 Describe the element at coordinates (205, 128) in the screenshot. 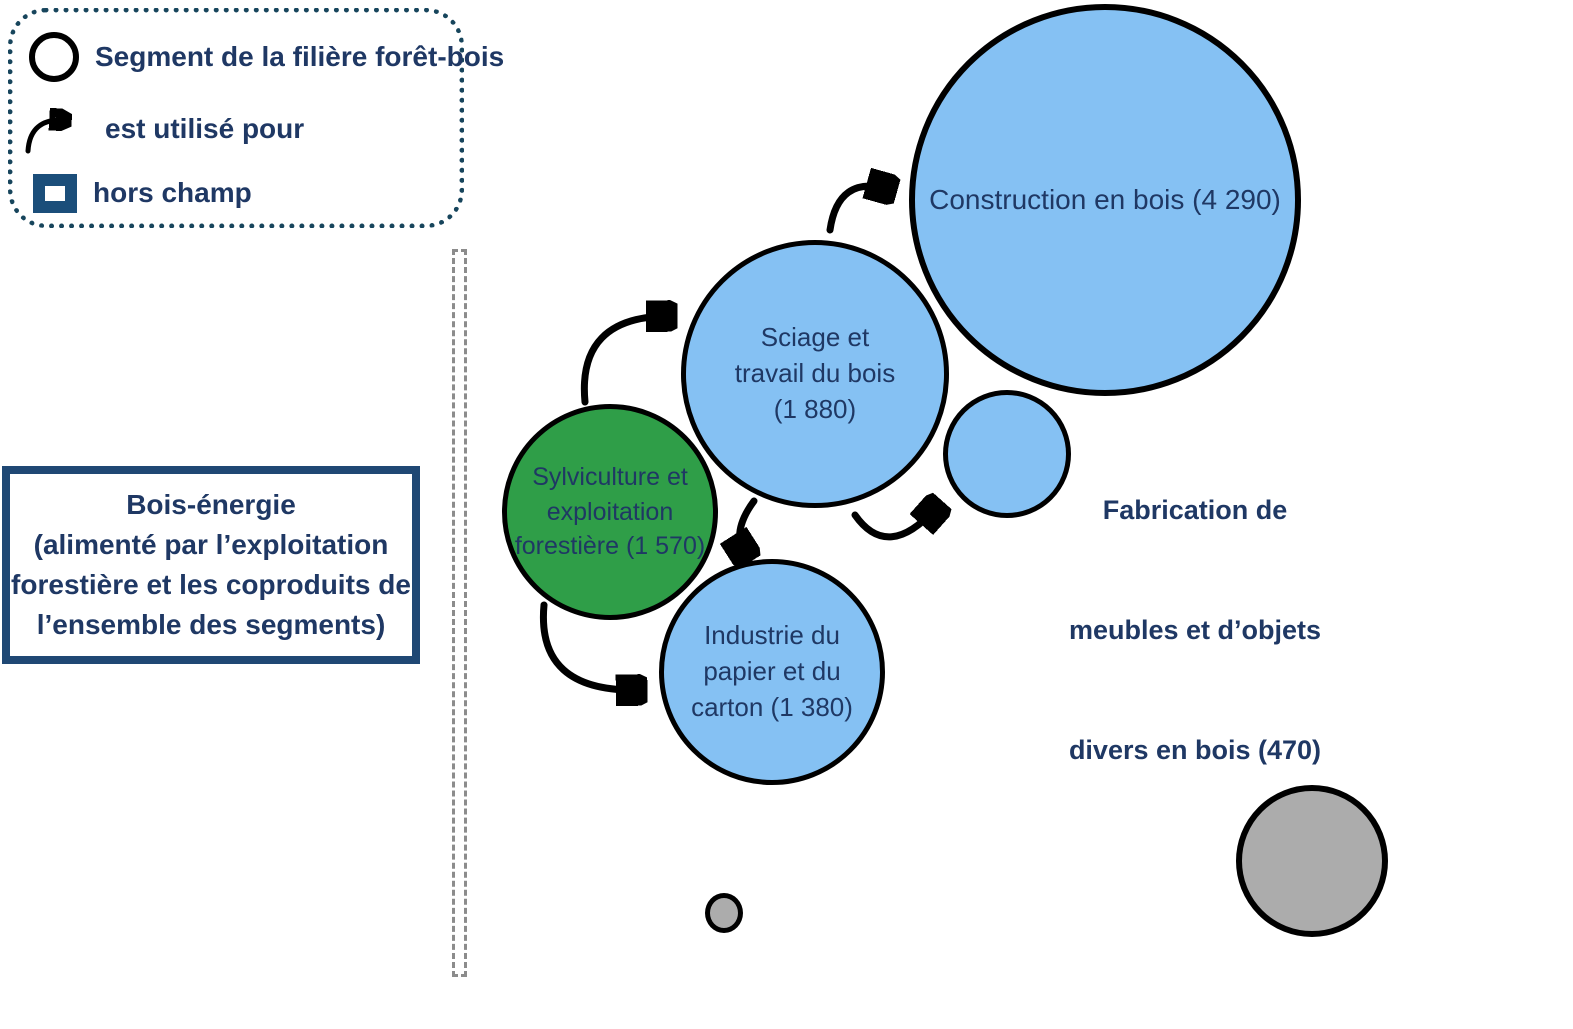

I see `legend-item-label: est utilisé pour` at that location.